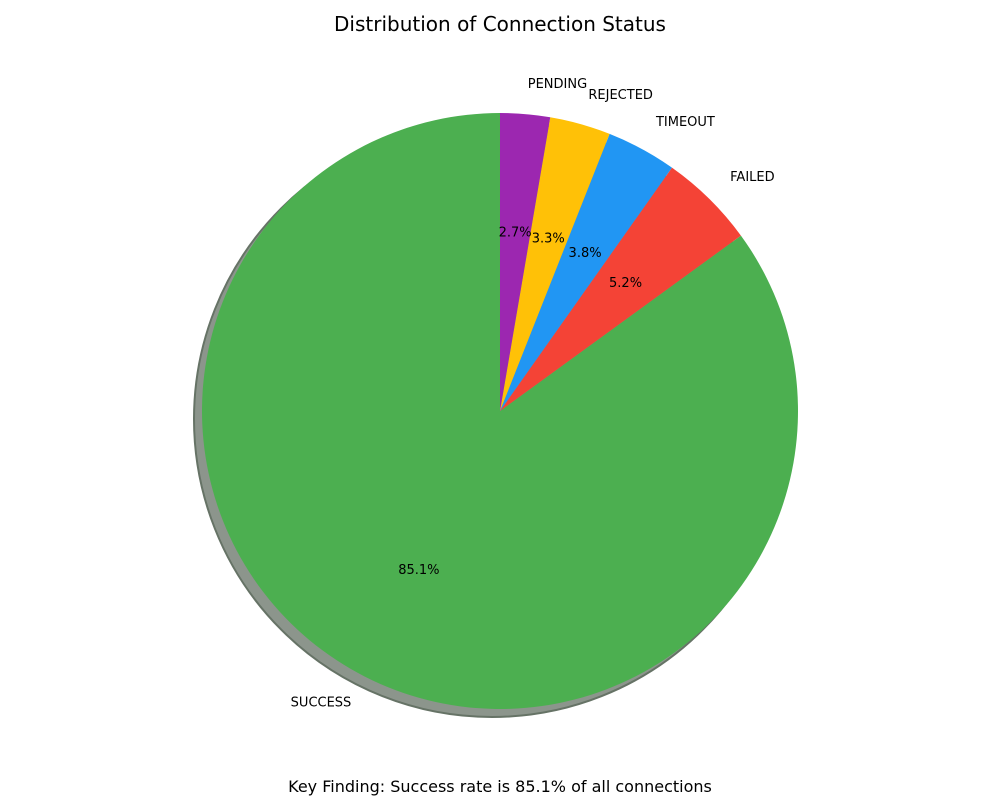  Describe the element at coordinates (321, 703) in the screenshot. I see `slice-label-success: SUCCESS` at that location.